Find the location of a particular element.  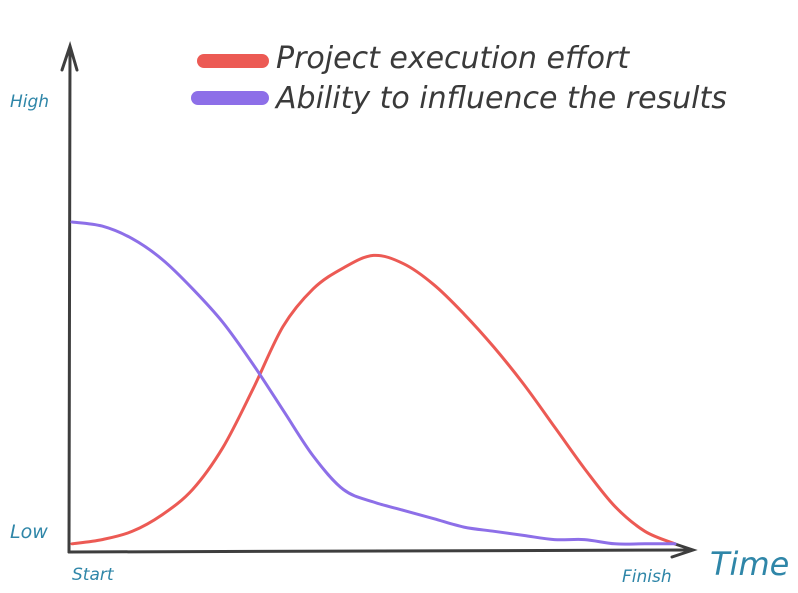

legend-label-ability: Ability to influence the results is located at coordinates (500, 98).